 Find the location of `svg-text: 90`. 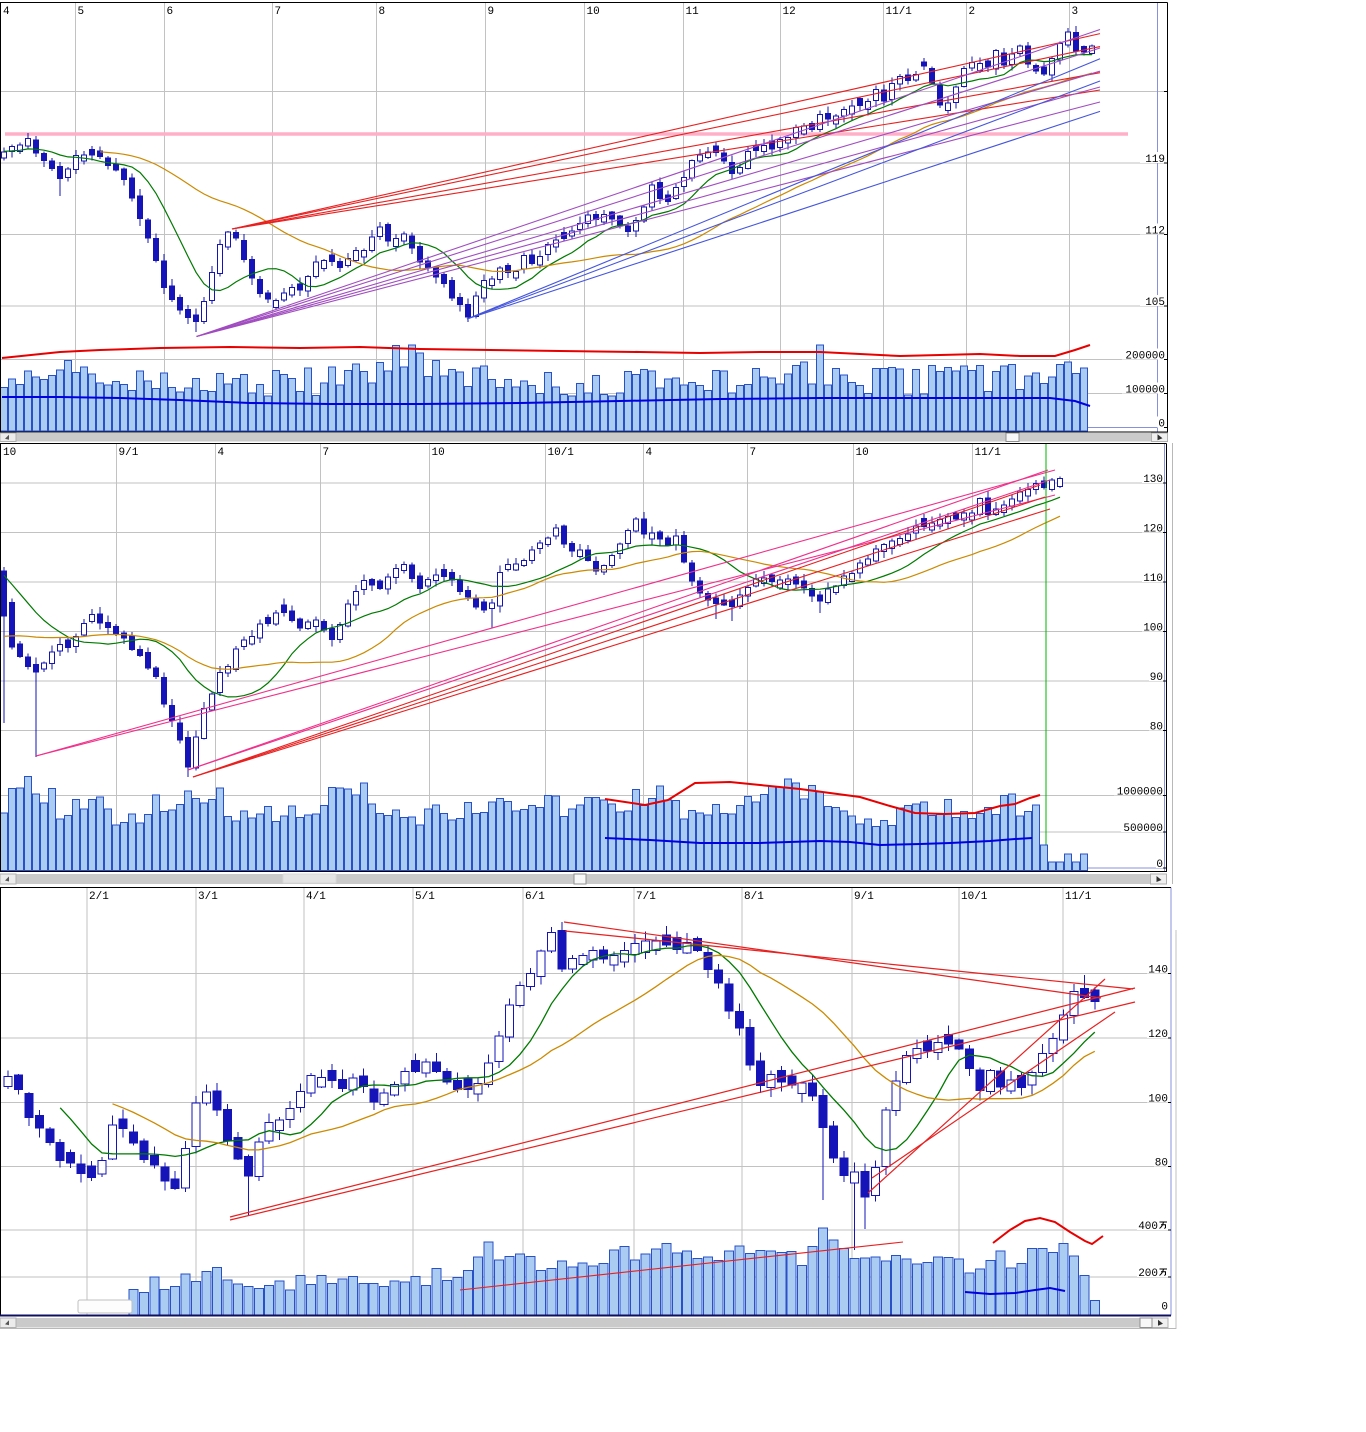

svg-text: 90 is located at coordinates (1156, 678).